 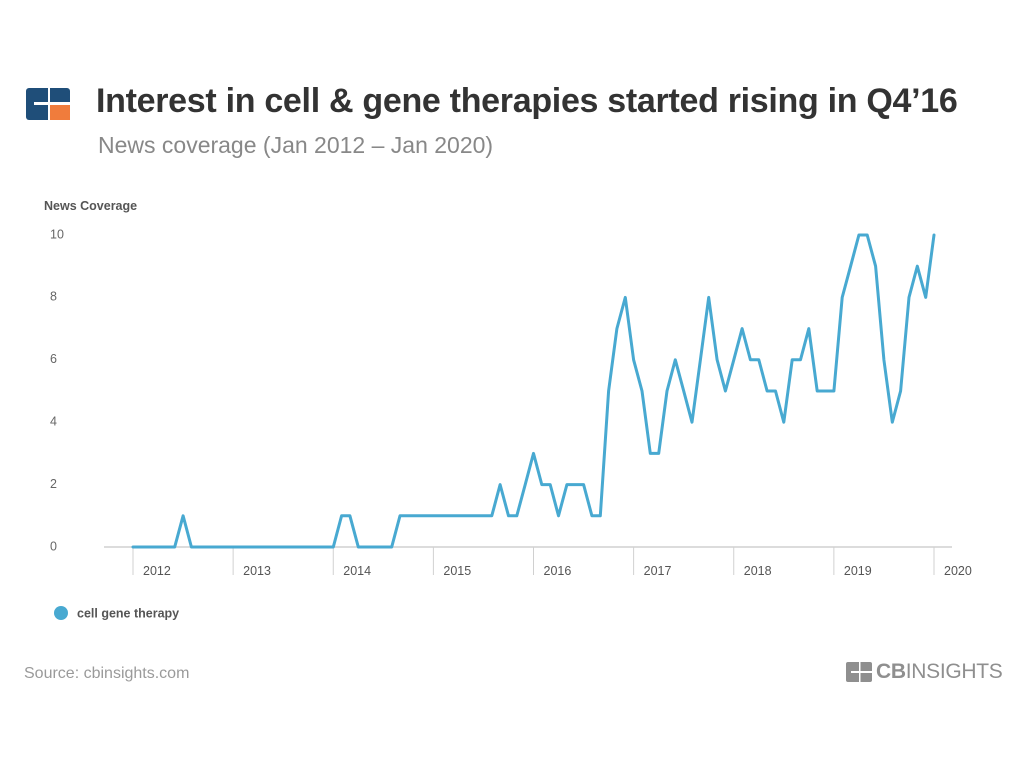 What do you see at coordinates (53, 297) in the screenshot?
I see `y-tick-label: 8` at bounding box center [53, 297].